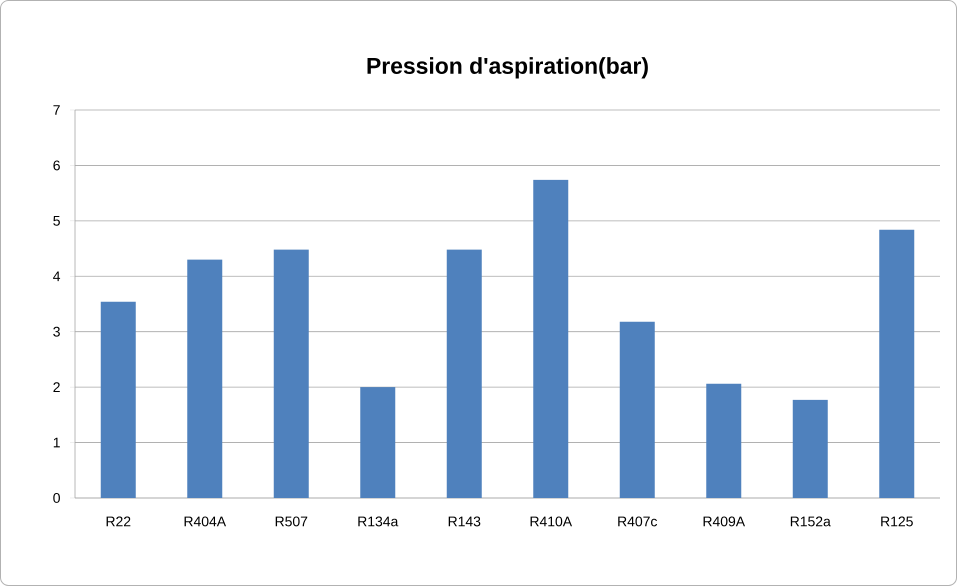 The width and height of the screenshot is (957, 586). What do you see at coordinates (464, 521) in the screenshot?
I see `x-tick-label: R143` at bounding box center [464, 521].